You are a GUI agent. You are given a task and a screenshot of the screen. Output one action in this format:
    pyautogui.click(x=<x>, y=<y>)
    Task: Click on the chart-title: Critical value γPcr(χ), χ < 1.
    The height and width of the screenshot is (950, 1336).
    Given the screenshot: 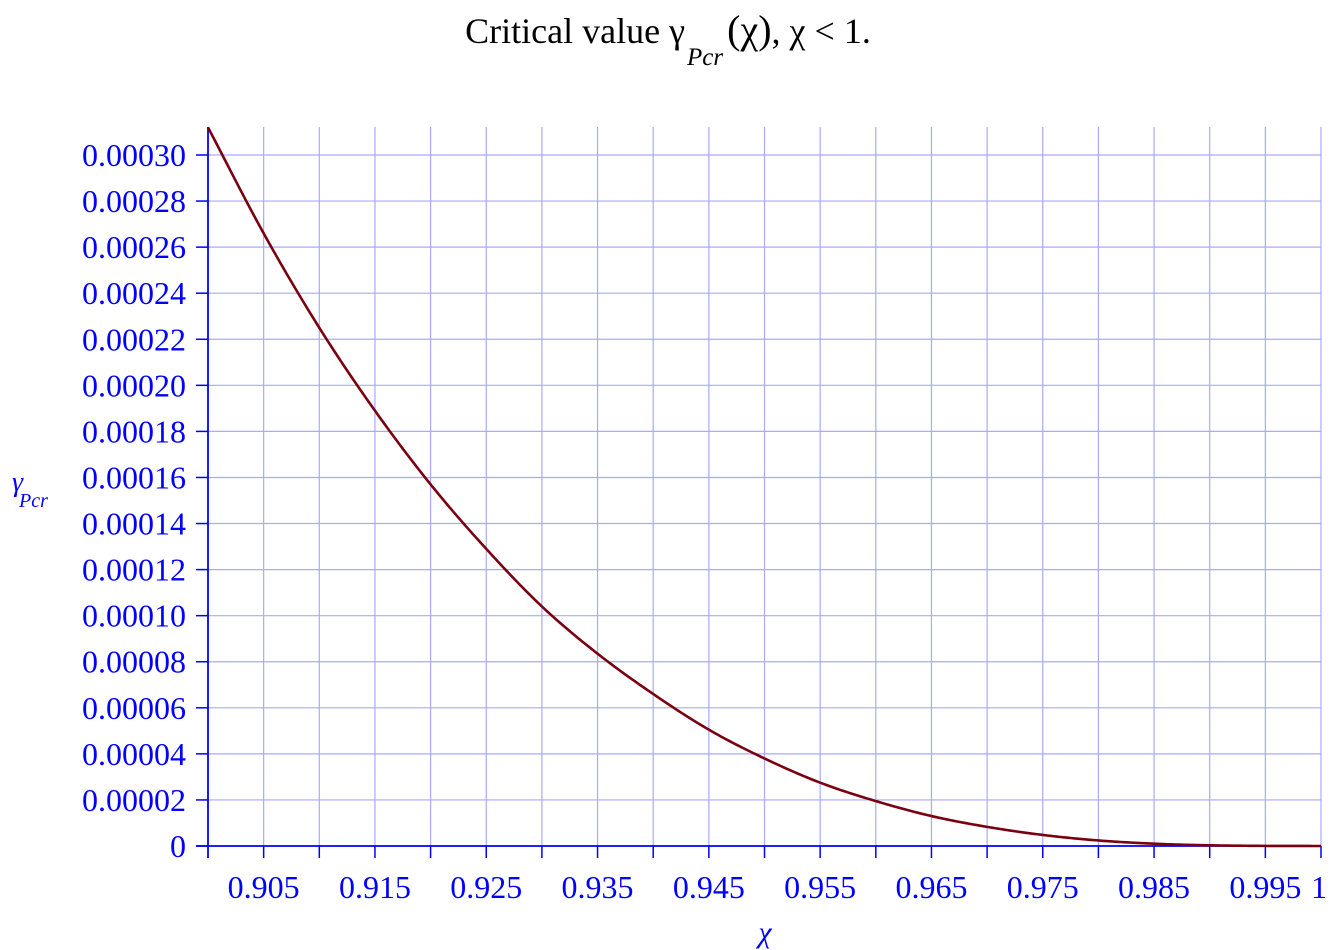 What is the action you would take?
    pyautogui.click(x=668, y=38)
    